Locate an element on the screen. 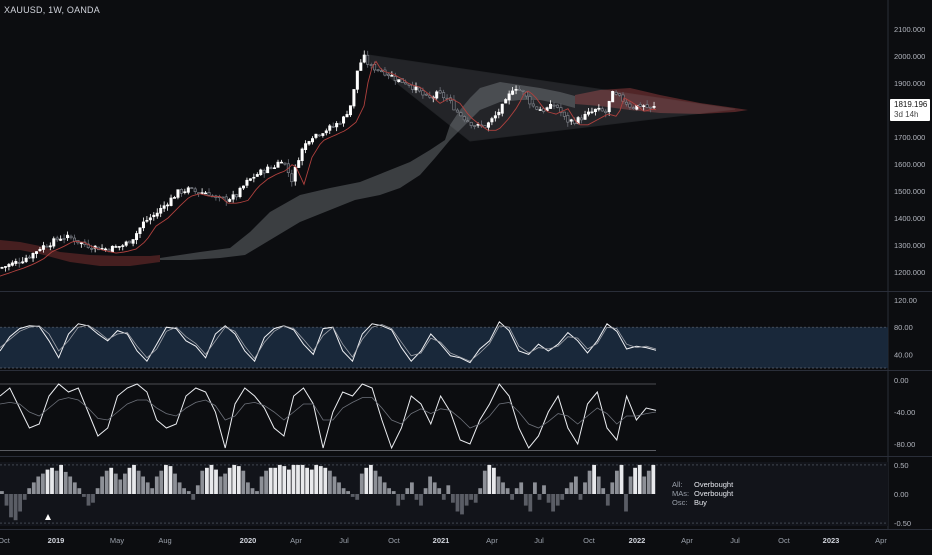  price-tick-label: 2000.000 is located at coordinates (909, 56).